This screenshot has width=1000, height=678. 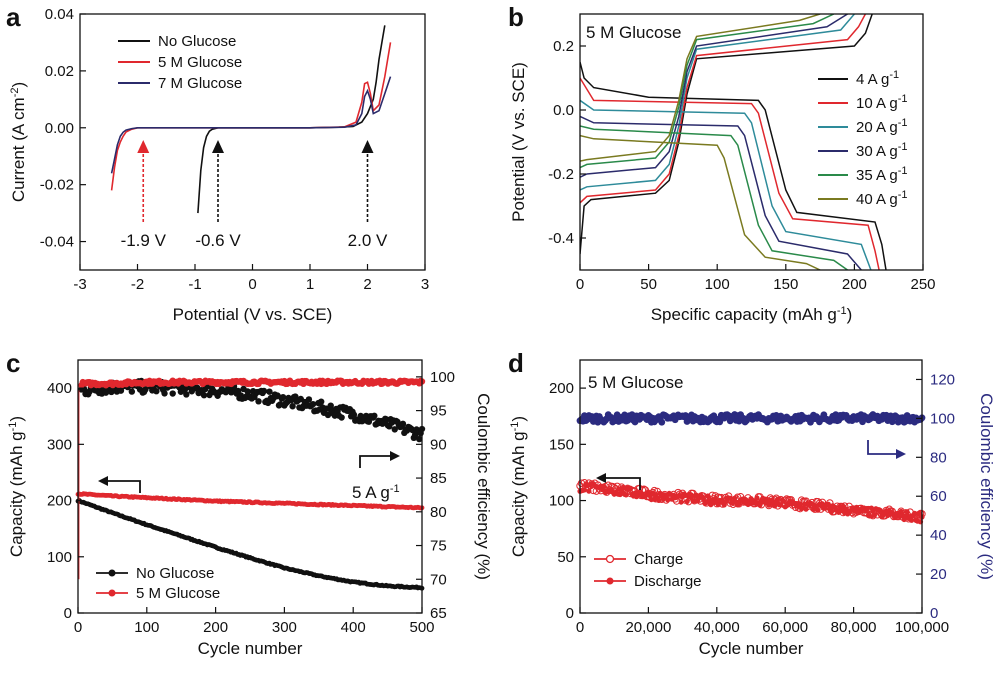 What do you see at coordinates (882, 174) in the screenshot?
I see `panel-b-legend-label: 35 A g-1` at bounding box center [882, 174].